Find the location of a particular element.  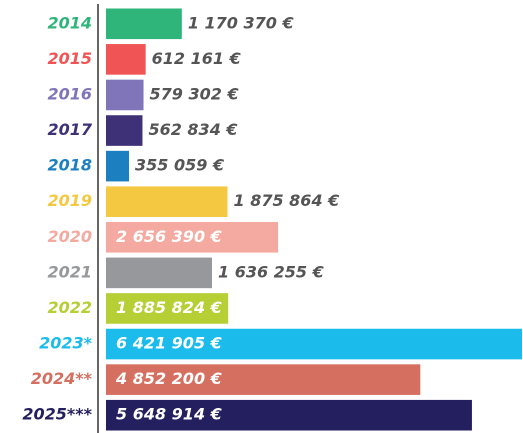

category-label: 2020 is located at coordinates (69, 236).